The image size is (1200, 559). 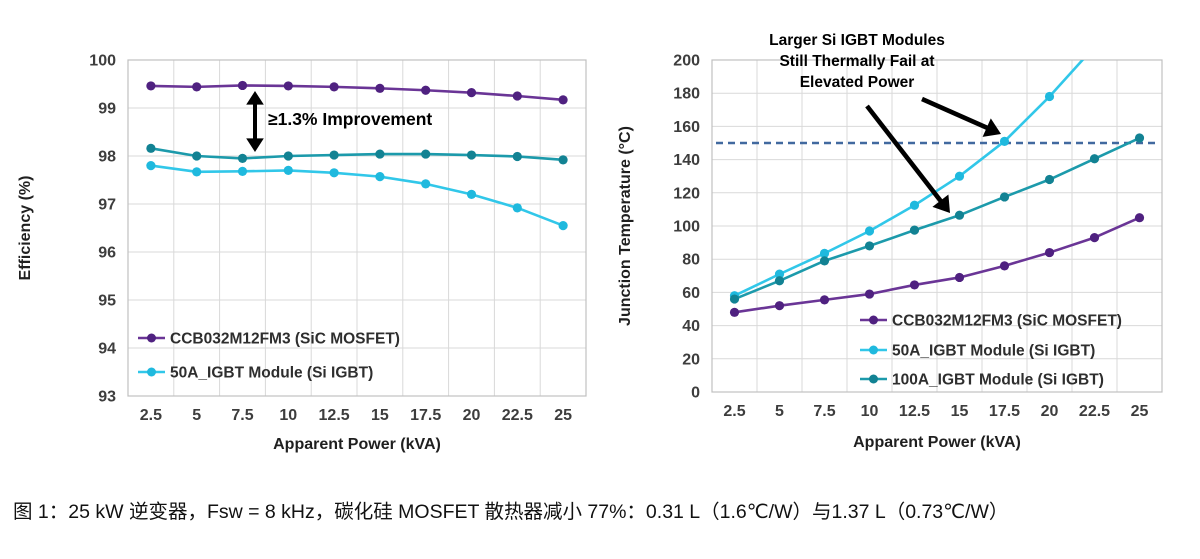 I want to click on y-axis-title: Junction Temperature (°C), so click(x=625, y=226).